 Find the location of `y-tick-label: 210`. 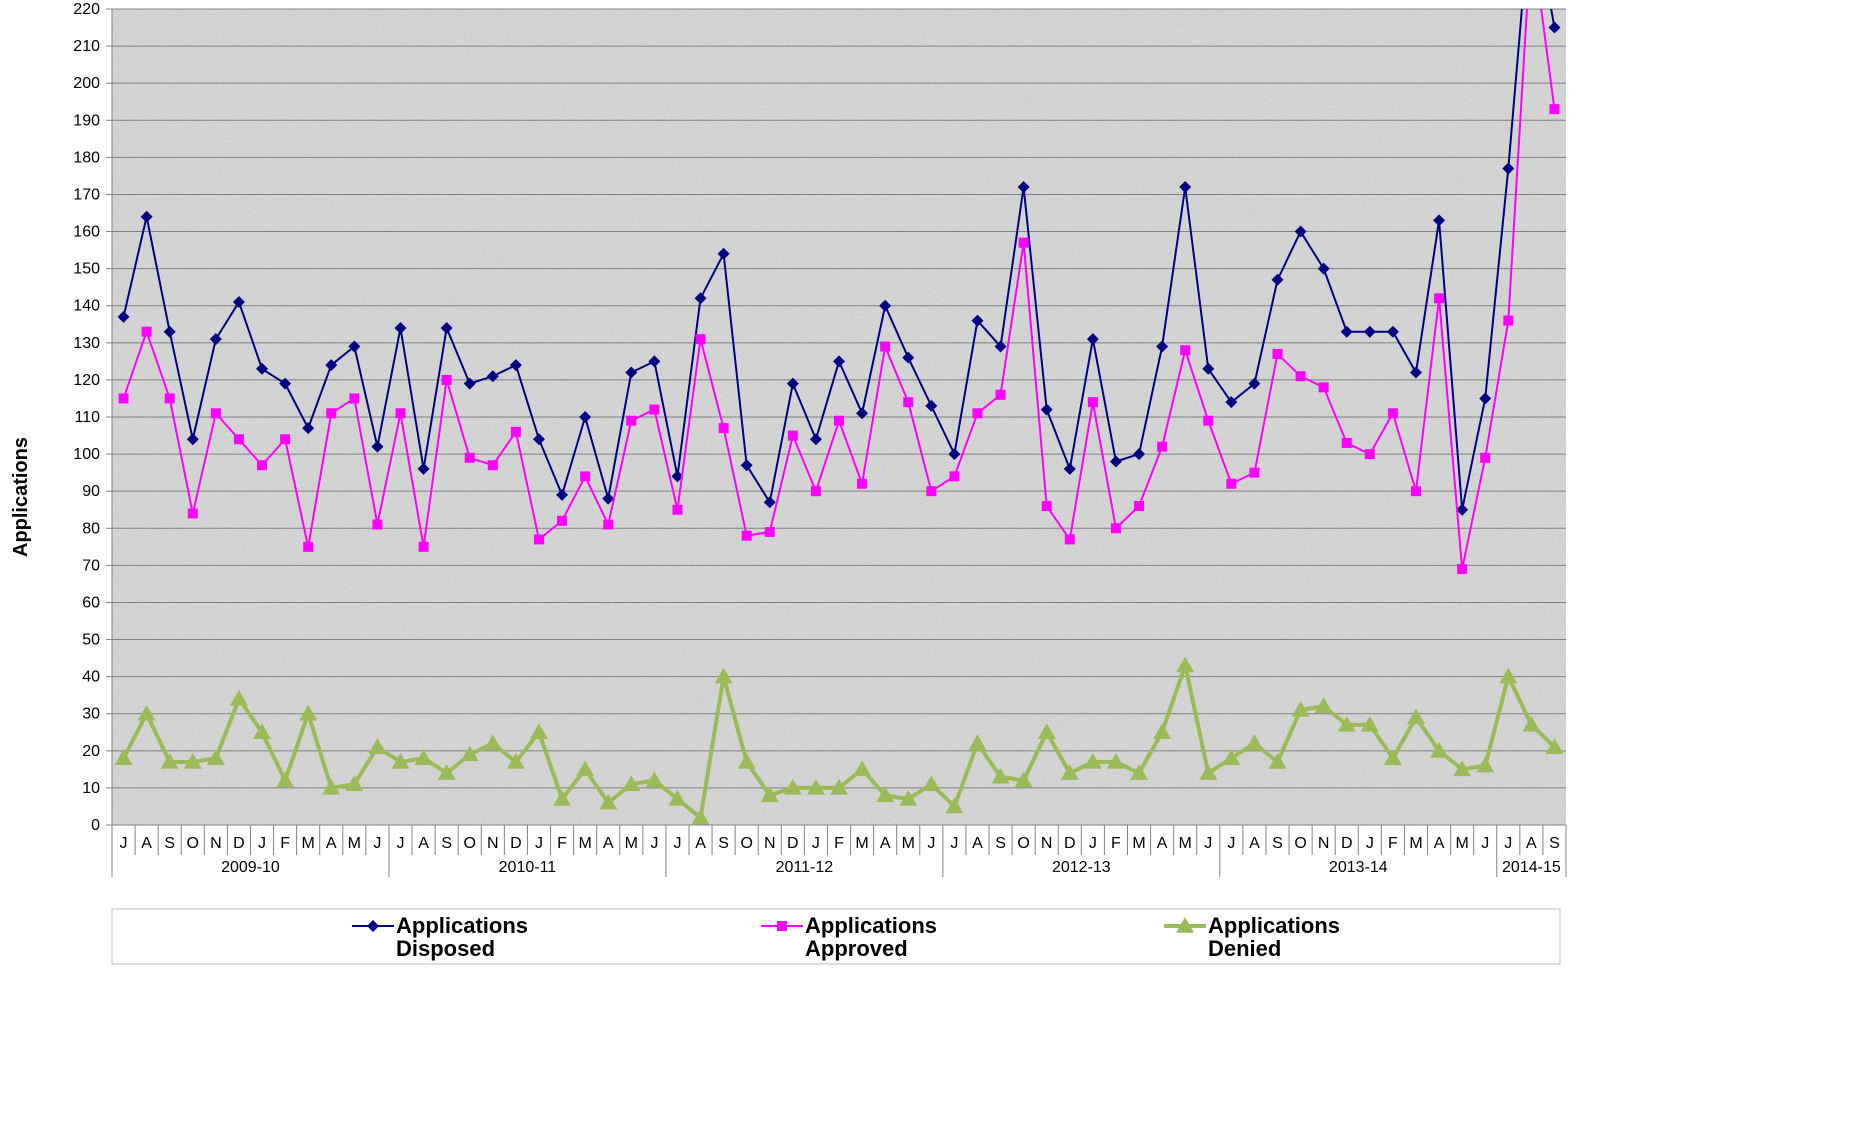

y-tick-label: 210 is located at coordinates (86, 46).